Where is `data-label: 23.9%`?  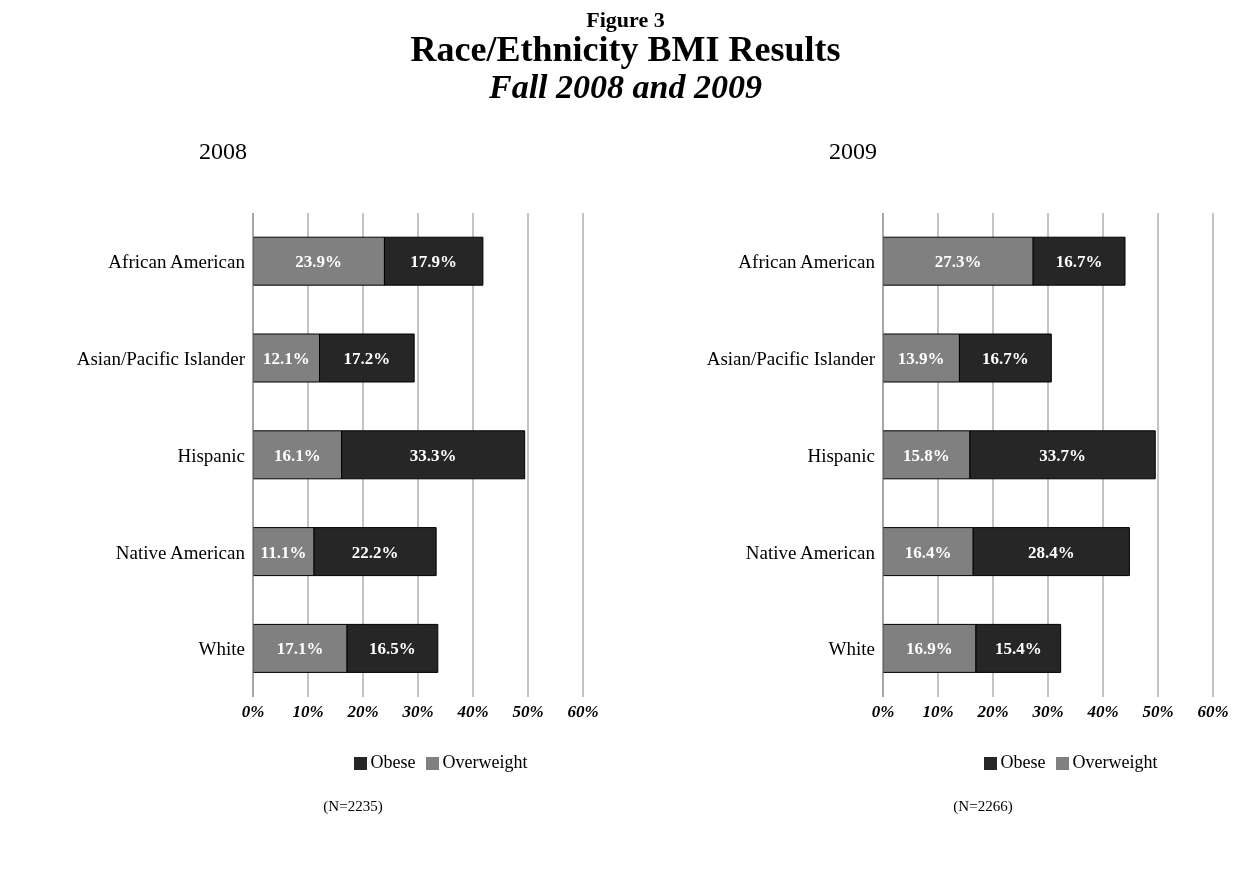 data-label: 23.9% is located at coordinates (319, 262).